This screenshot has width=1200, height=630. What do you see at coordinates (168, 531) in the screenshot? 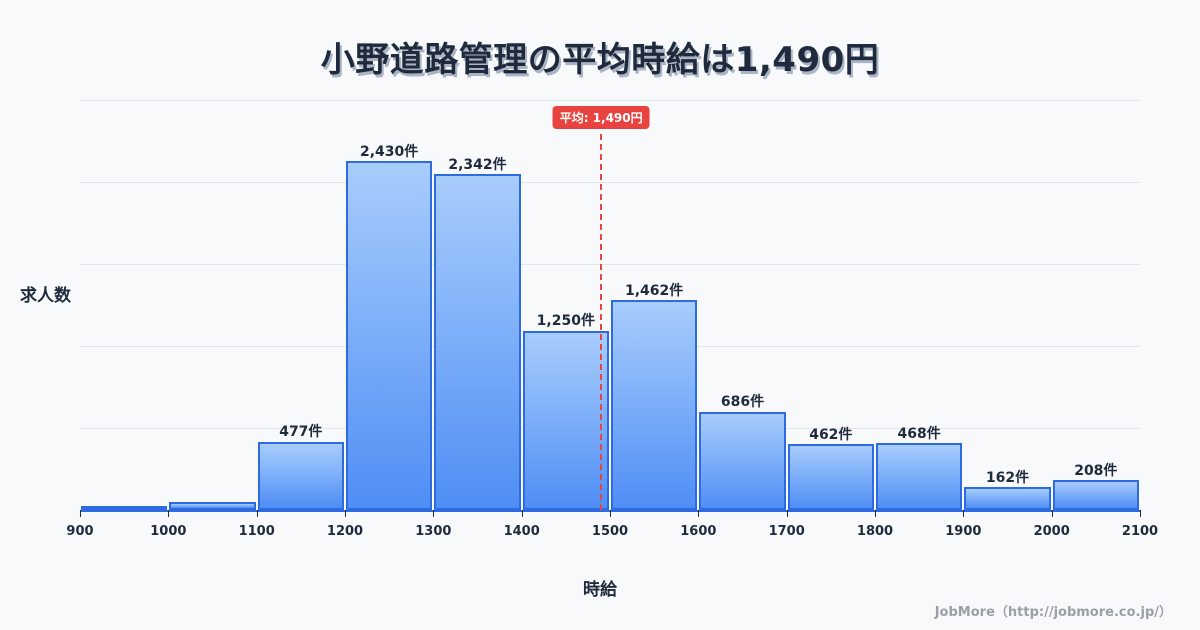
I see `x-tick-label: 1000` at bounding box center [168, 531].